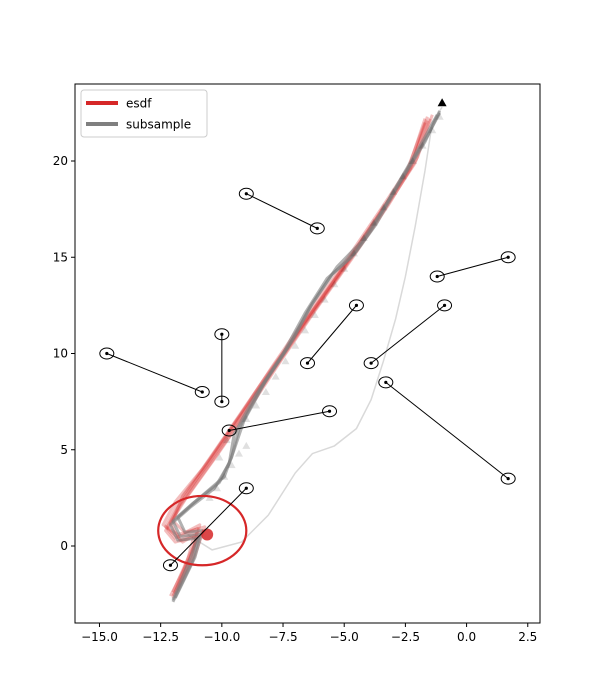 The width and height of the screenshot is (600, 700). Describe the element at coordinates (527, 637) in the screenshot. I see `x-tick-label-7: 2.5` at that location.